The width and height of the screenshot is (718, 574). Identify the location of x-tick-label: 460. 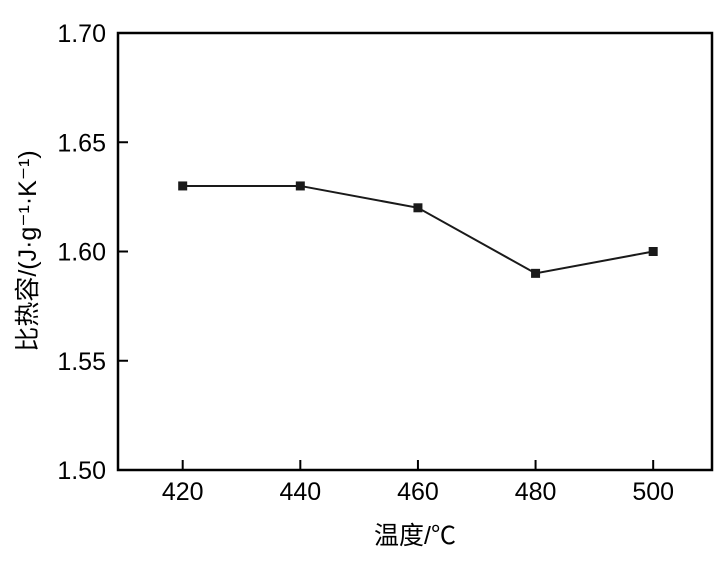
(418, 492).